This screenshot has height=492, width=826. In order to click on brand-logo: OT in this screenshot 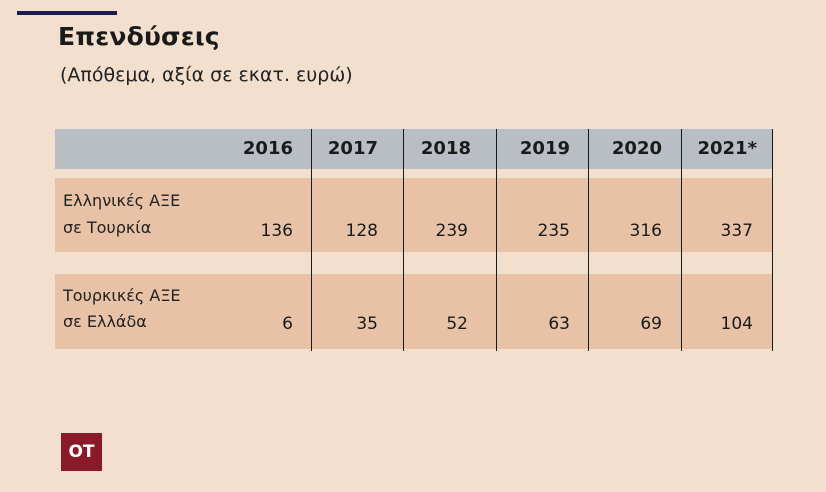, I will do `click(81, 452)`.